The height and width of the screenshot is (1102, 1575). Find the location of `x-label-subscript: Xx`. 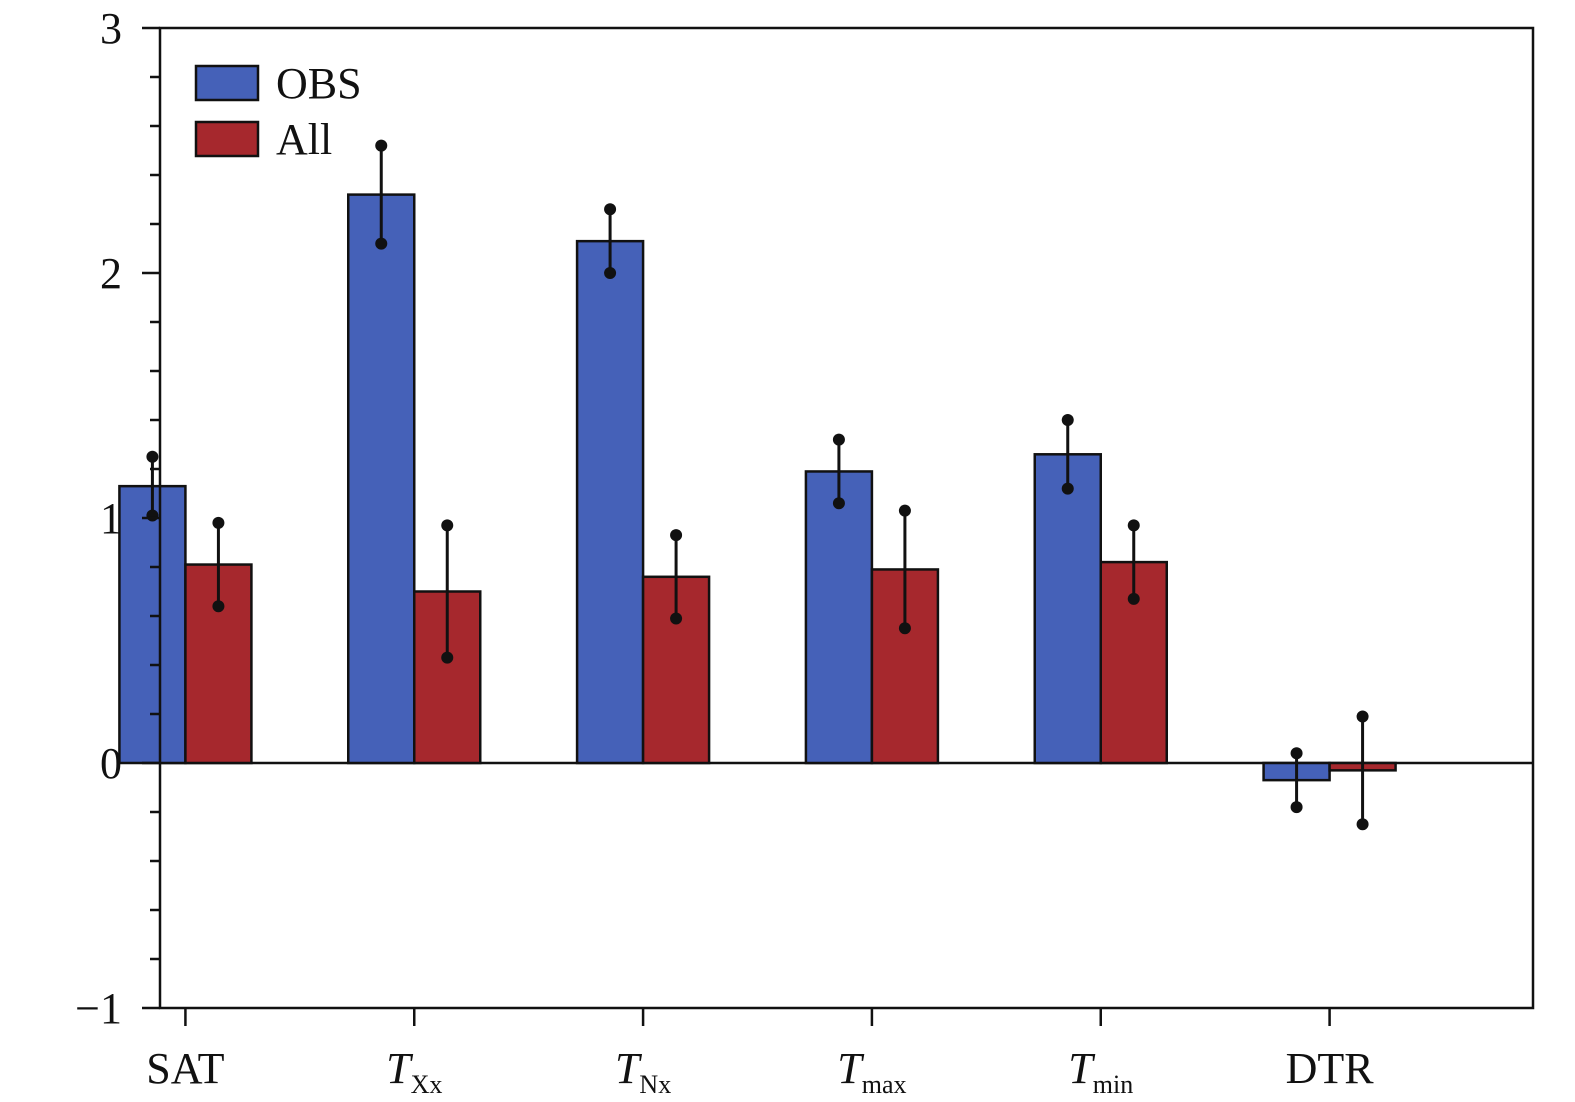

x-label-subscript: Xx is located at coordinates (427, 1084).